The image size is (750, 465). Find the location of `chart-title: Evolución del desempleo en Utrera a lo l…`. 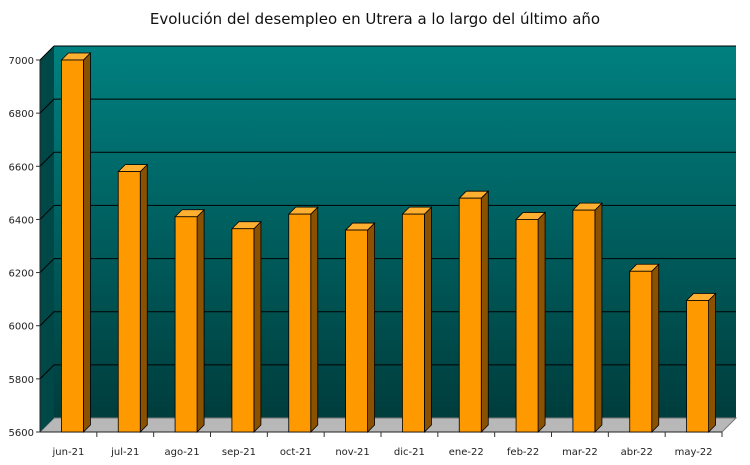

chart-title: Evolución del desempleo en Utrera a lo l… is located at coordinates (375, 19).